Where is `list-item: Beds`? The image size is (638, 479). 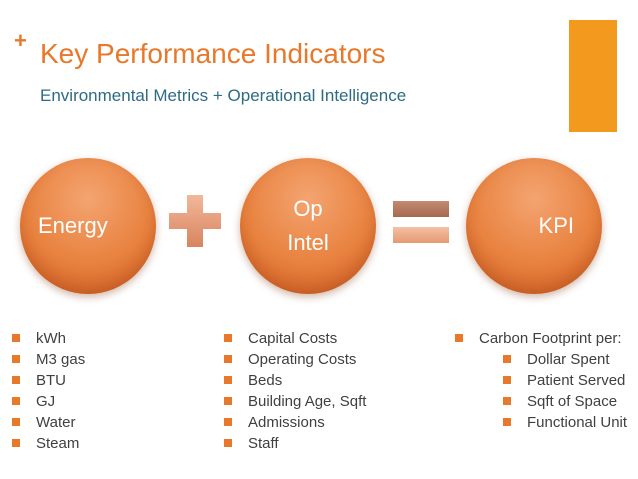 list-item: Beds is located at coordinates (295, 380).